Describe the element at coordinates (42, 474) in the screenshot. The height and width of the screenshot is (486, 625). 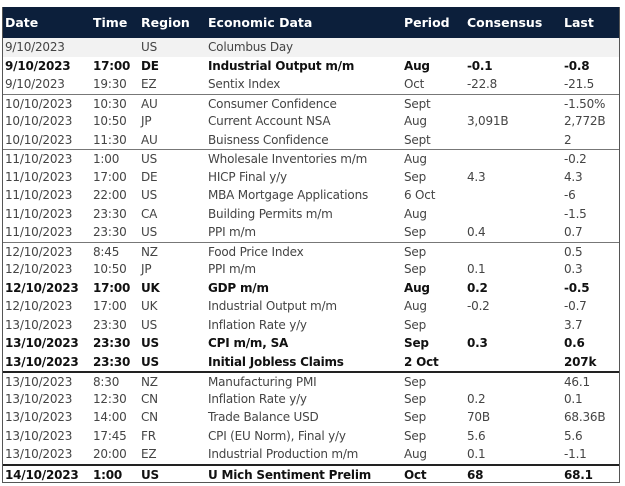
I see `cell-date: 14/10/2023` at that location.